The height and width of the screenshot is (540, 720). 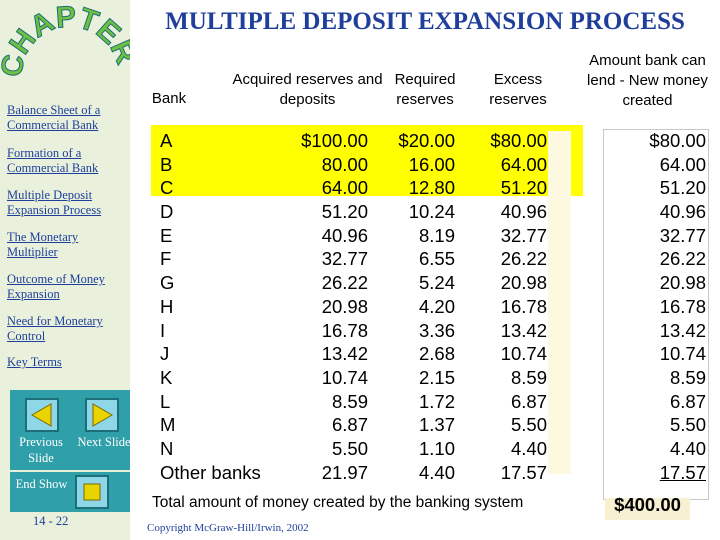 I want to click on table-cell-acquired: 51.20, so click(x=344, y=212).